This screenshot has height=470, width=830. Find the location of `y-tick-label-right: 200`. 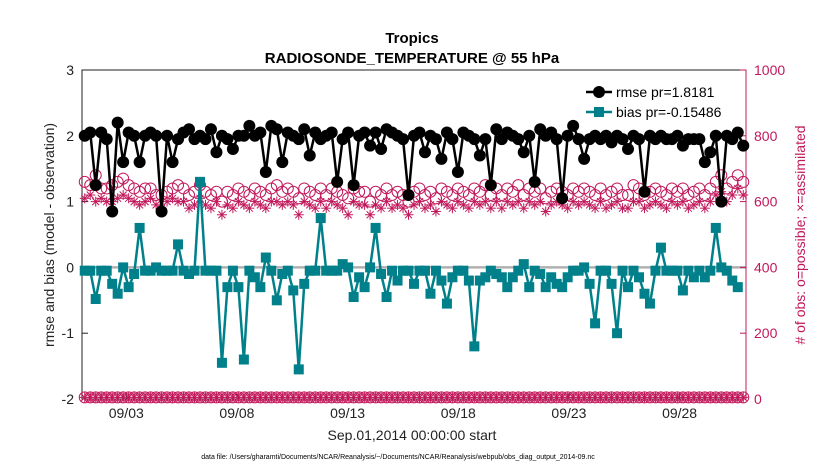

y-tick-label-right: 200 is located at coordinates (766, 333).